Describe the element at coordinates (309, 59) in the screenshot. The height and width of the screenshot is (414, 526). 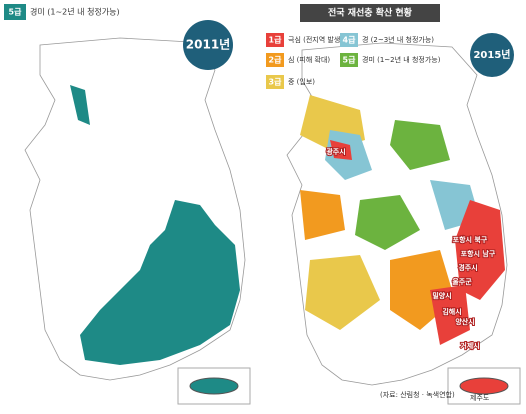
I see `legend-text: 심 (피해 확대)` at that location.